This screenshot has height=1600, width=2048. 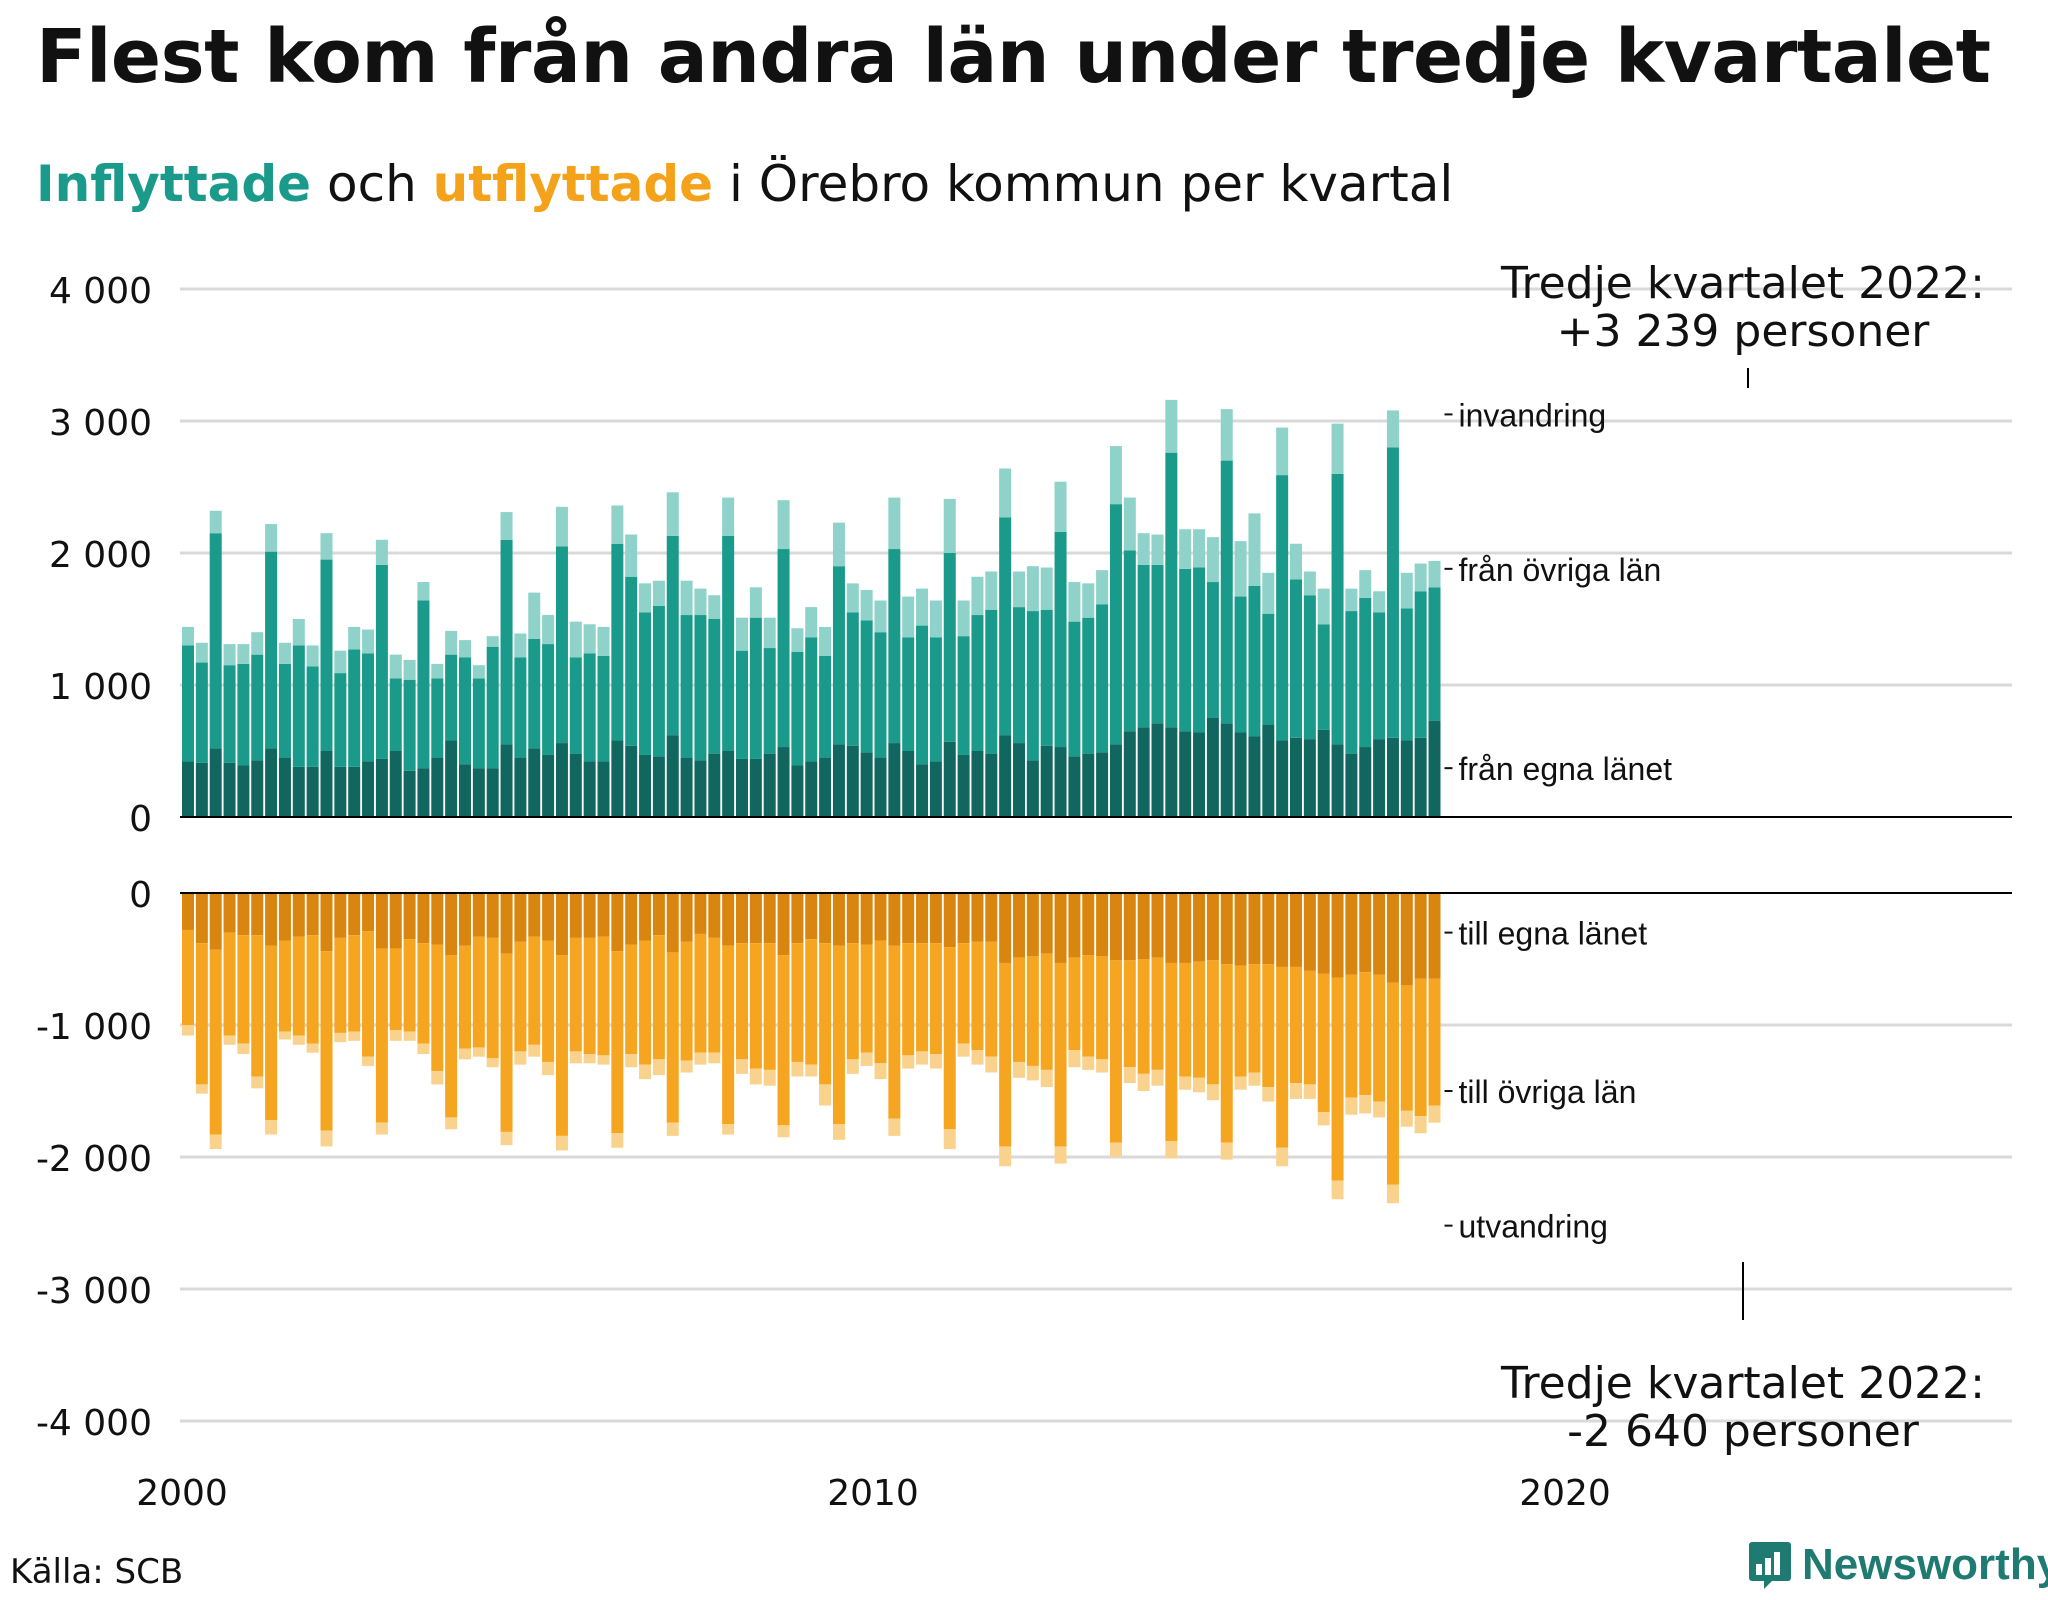 What do you see at coordinates (94, 1291) in the screenshot?
I see `y-tick-label: -3 000` at bounding box center [94, 1291].